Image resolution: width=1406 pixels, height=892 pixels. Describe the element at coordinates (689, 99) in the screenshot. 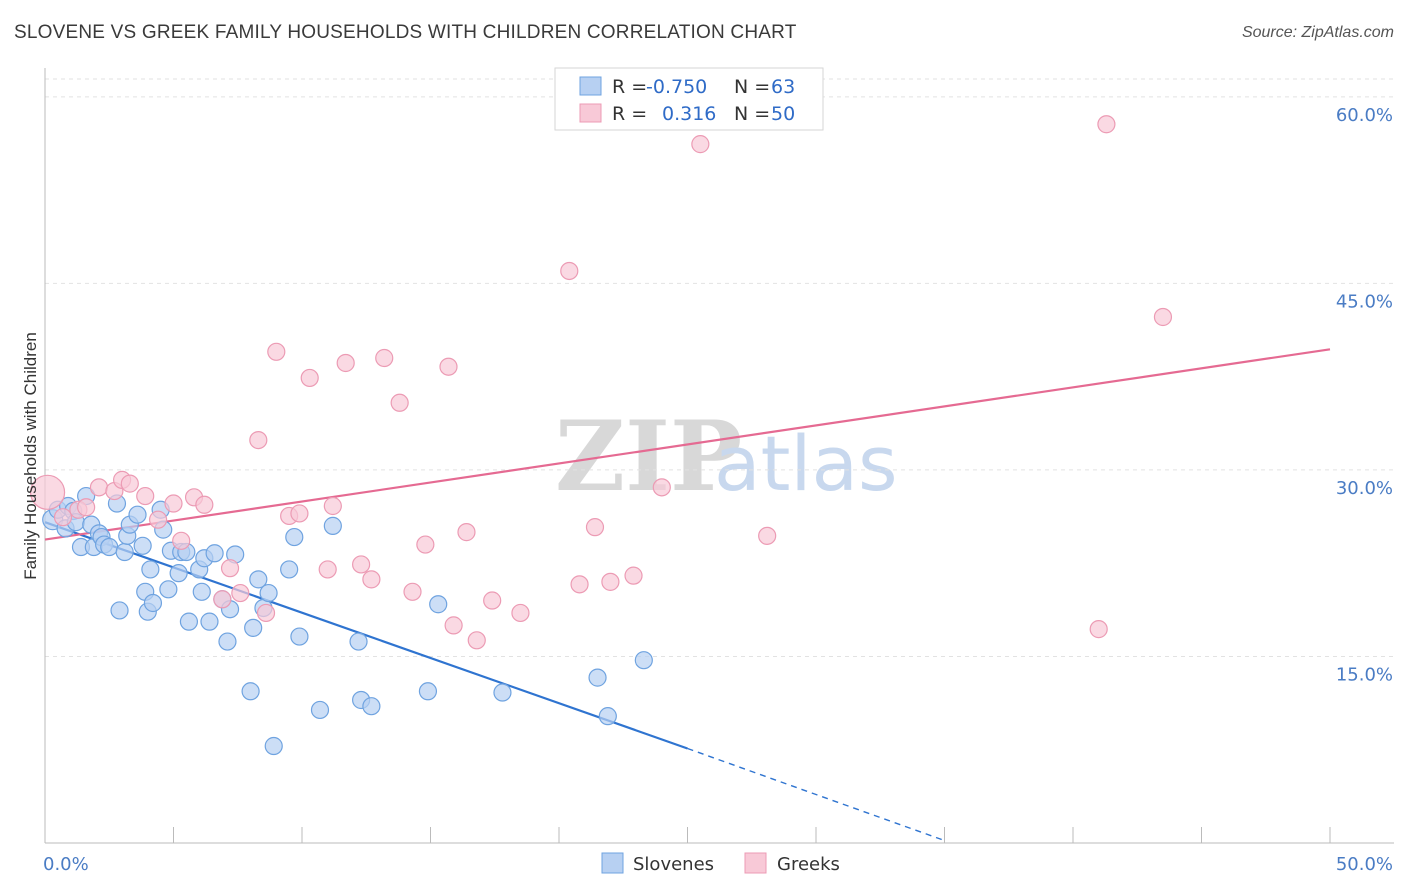

I see `legend-top: R = -0.750 N = 63 R = 0.316 N = 50` at that location.